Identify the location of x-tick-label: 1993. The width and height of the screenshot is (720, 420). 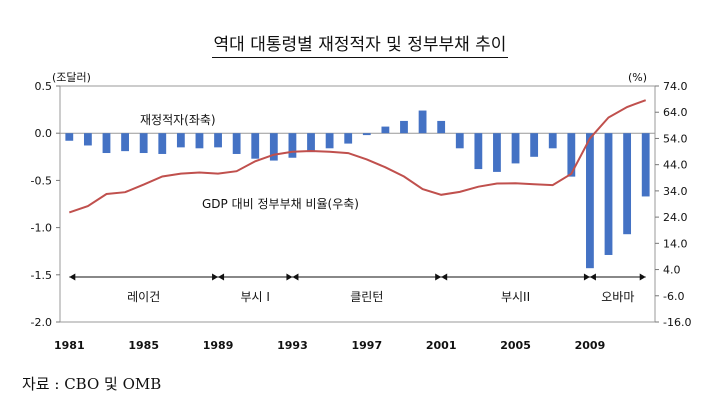
(292, 345).